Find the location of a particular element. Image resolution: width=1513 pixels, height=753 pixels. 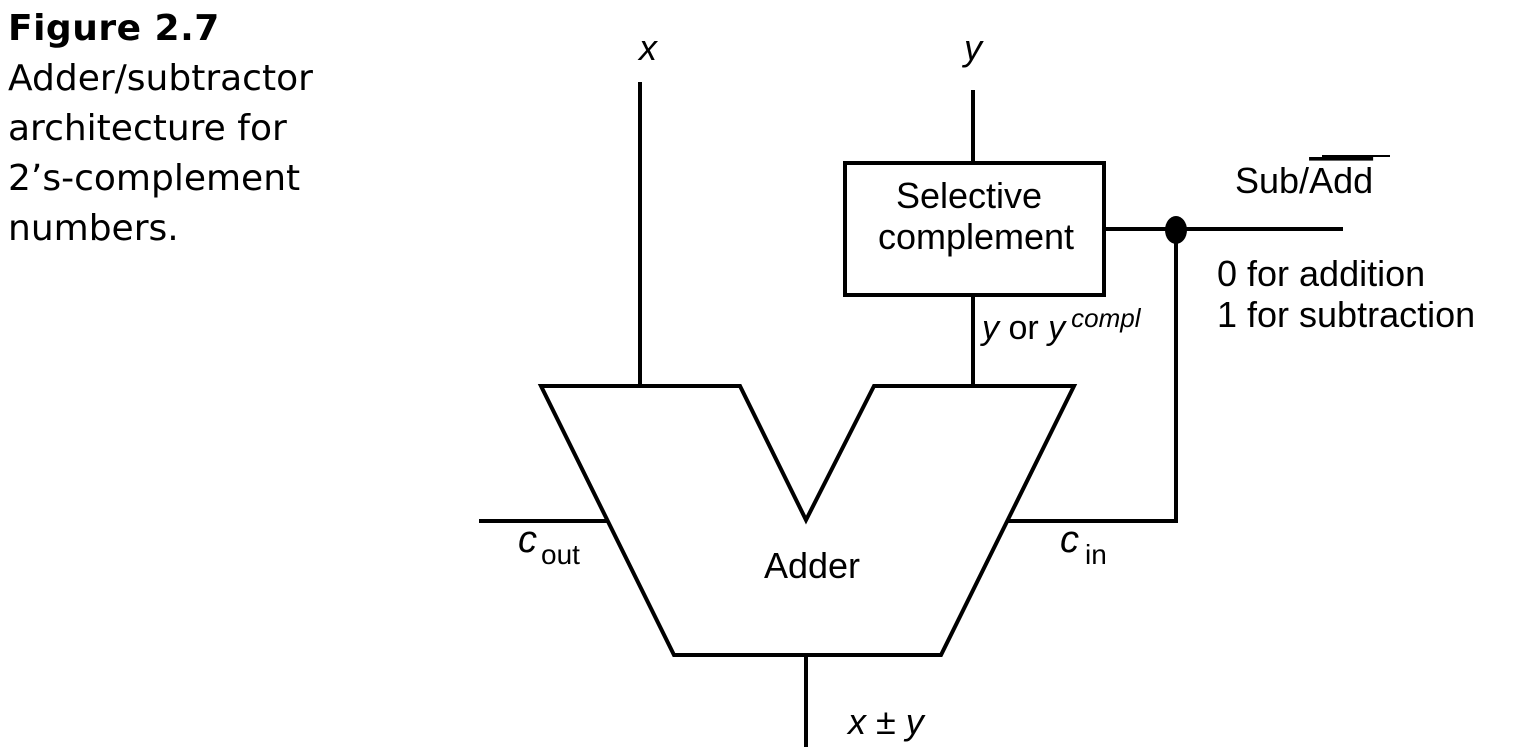

caption-line-4: numbers. is located at coordinates (93, 228).